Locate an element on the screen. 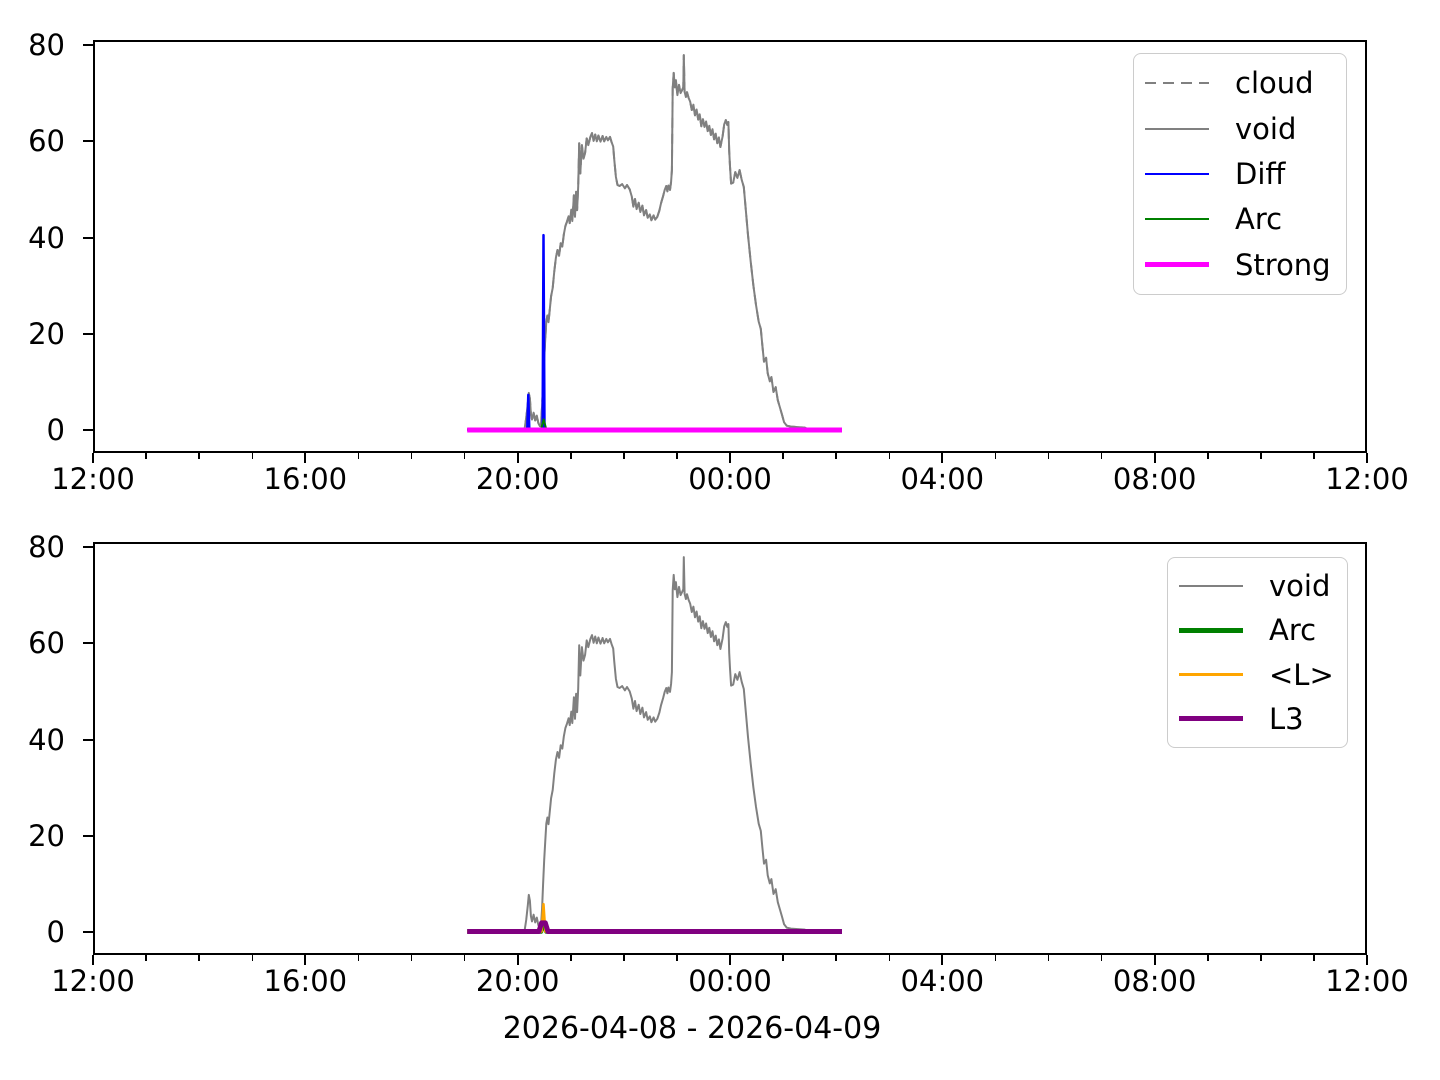  y-tick-label: 0 is located at coordinates (55, 430).